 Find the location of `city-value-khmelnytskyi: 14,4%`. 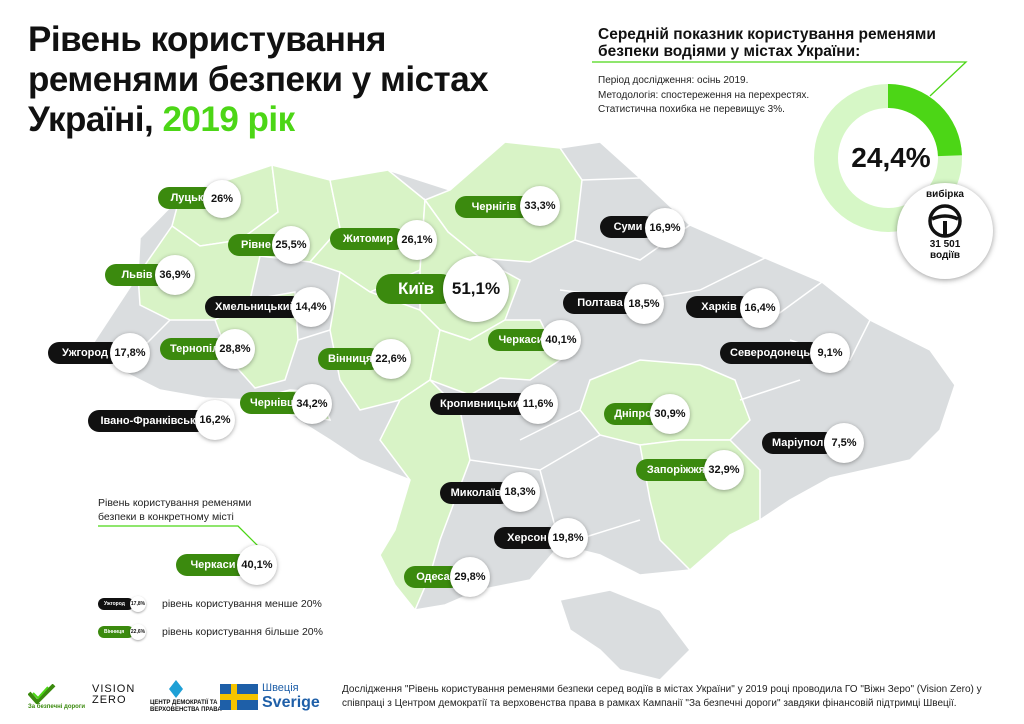

city-value-khmelnytskyi: 14,4% is located at coordinates (311, 307).